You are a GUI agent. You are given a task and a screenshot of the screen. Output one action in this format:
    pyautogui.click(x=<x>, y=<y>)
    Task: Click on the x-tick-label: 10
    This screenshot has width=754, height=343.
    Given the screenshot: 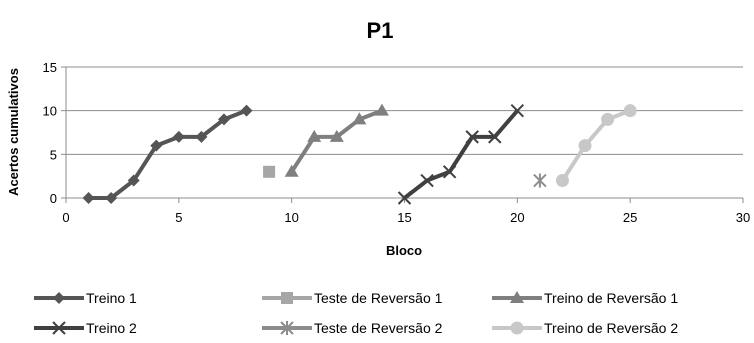 What is the action you would take?
    pyautogui.click(x=291, y=217)
    